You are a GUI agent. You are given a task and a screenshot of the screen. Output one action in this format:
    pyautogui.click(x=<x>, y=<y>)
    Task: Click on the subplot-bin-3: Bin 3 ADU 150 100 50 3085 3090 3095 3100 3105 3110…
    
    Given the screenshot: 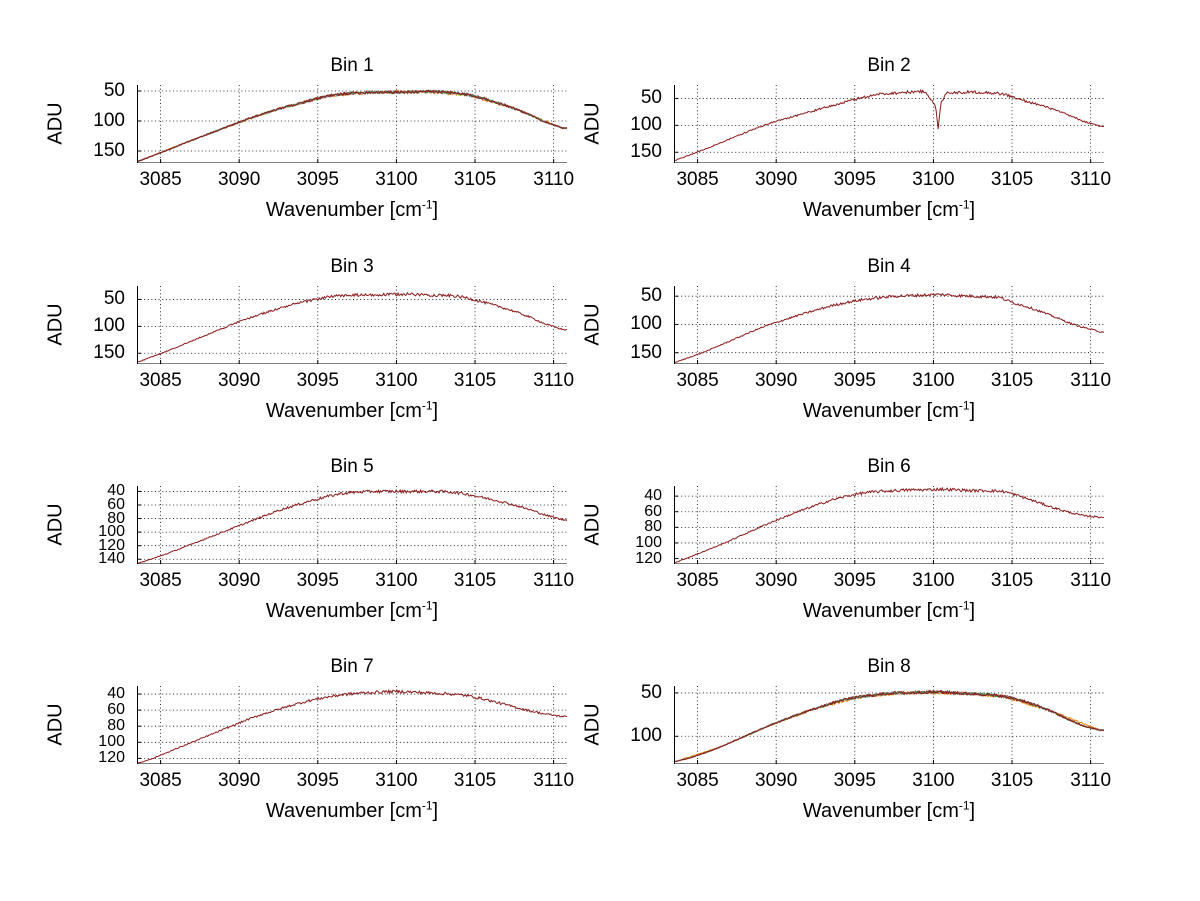 What is the action you would take?
    pyautogui.click(x=287, y=360)
    